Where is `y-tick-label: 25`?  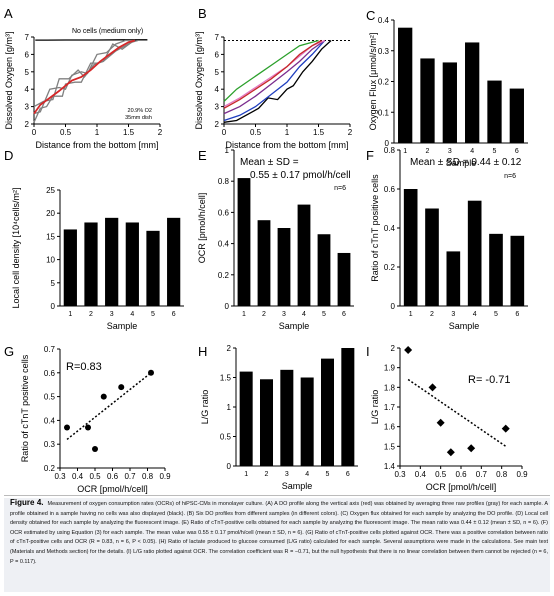
y-tick-label: 25 is located at coordinates (50, 190).